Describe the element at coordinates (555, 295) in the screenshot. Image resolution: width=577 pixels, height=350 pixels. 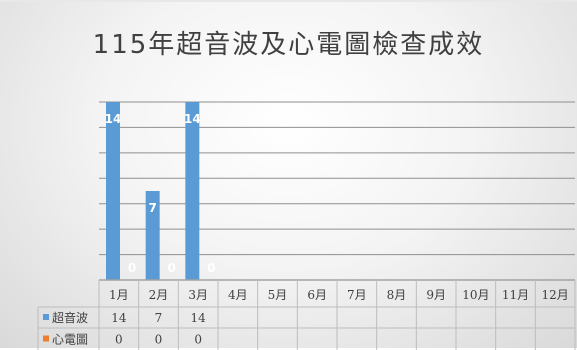
I see `category-label: 12月` at that location.